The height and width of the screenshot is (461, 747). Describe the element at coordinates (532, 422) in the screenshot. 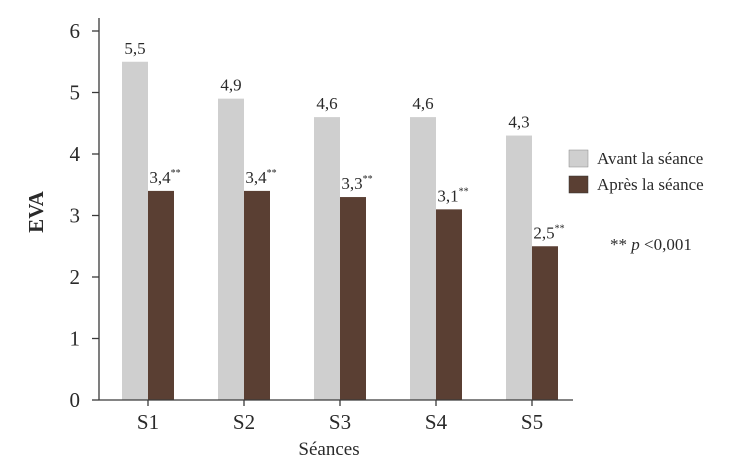

I see `x-category-label-s5: S5` at that location.